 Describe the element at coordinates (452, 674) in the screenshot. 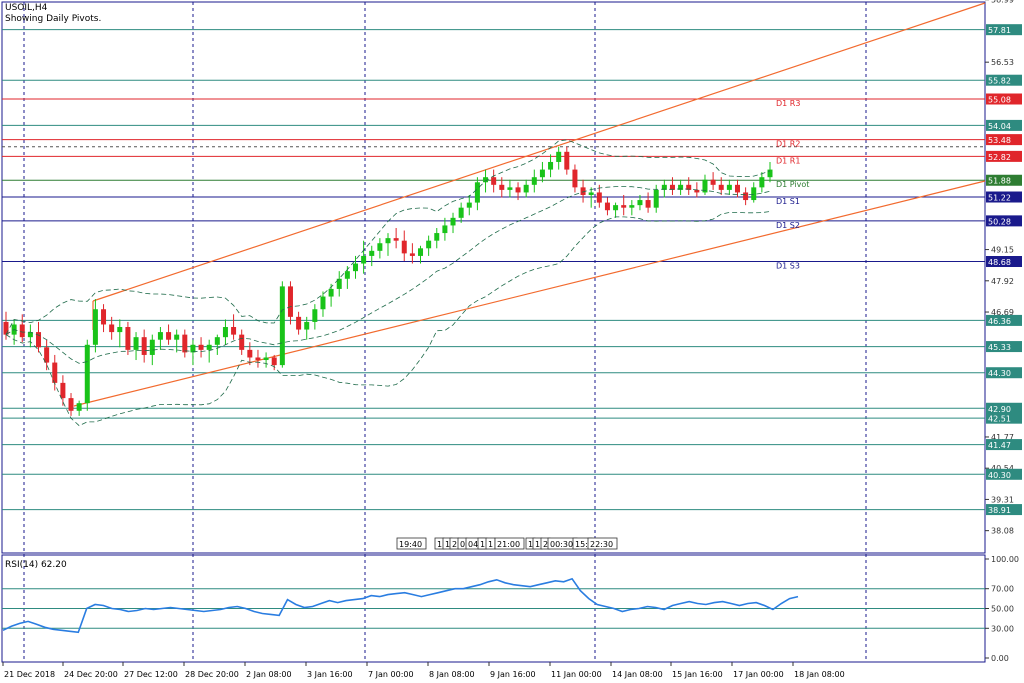

I see `time-axis-label: 8 Jan 08:00` at that location.